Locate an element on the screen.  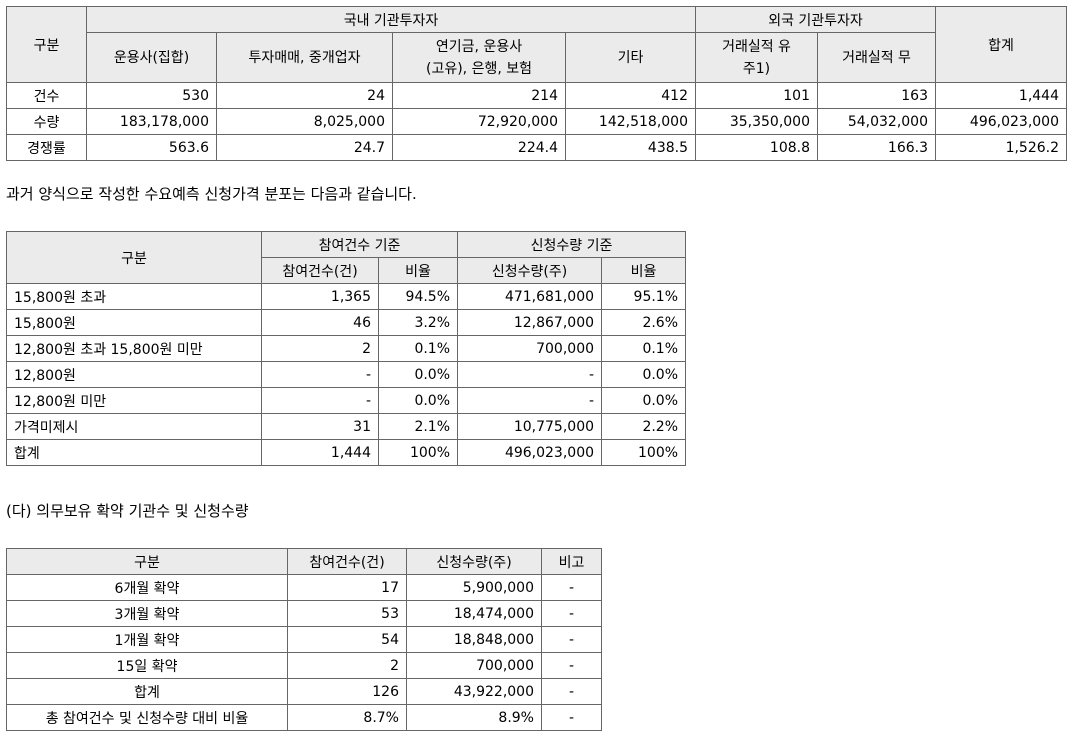
table-cell: 2.6% is located at coordinates (644, 322).